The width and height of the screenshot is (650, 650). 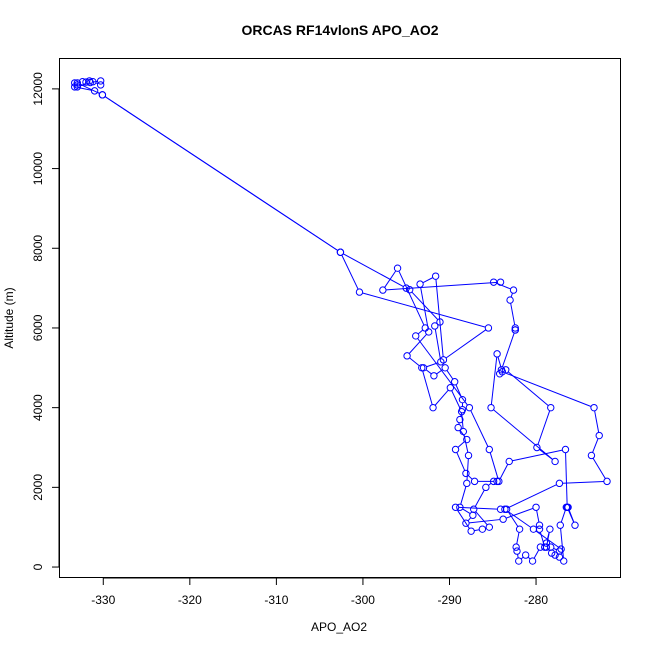 I want to click on x-tick-label: -330, so click(x=103, y=600).